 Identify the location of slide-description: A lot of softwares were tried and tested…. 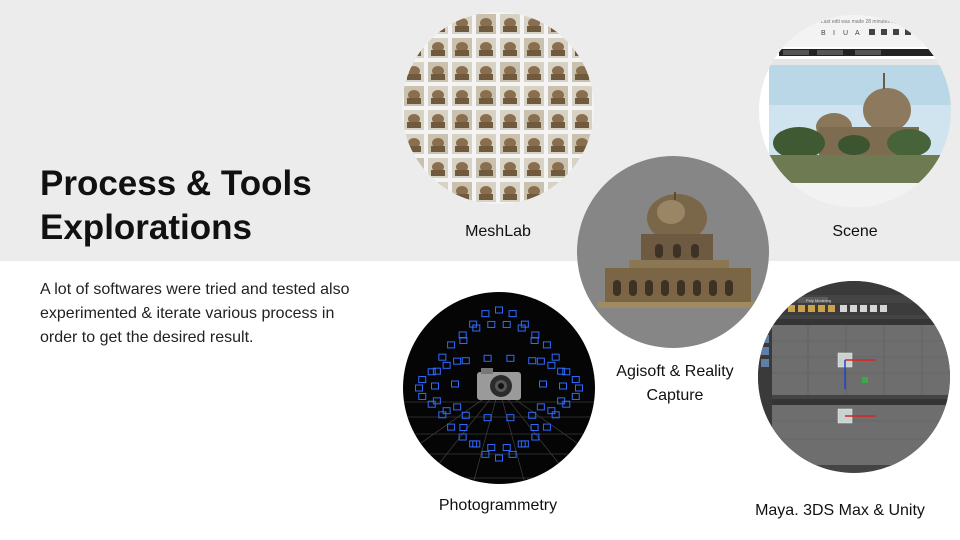
(195, 313).